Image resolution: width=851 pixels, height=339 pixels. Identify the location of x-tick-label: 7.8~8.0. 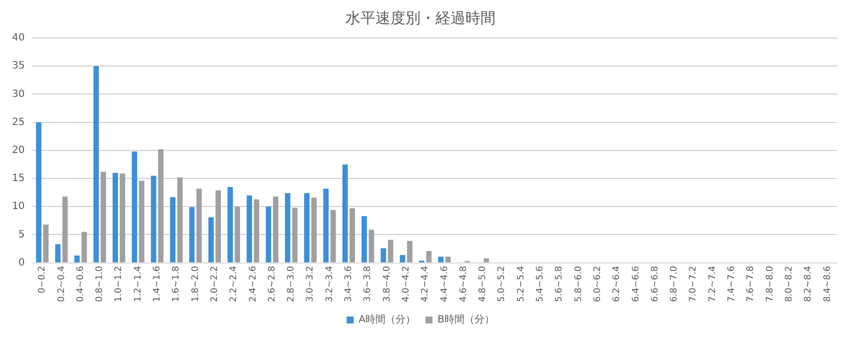
(770, 284).